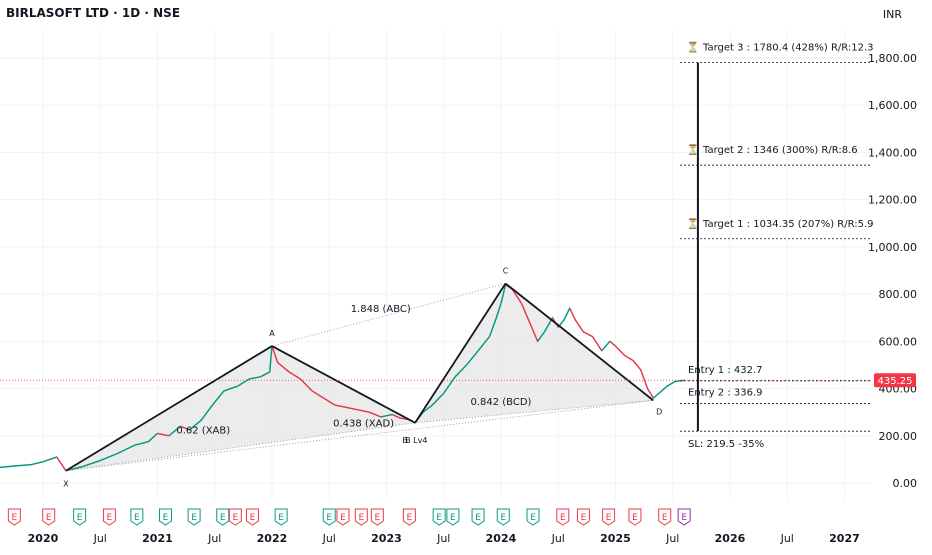  Describe the element at coordinates (93, 13) in the screenshot. I see `chart-title: BIRLASOFT LTD · 1D · NSE` at that location.